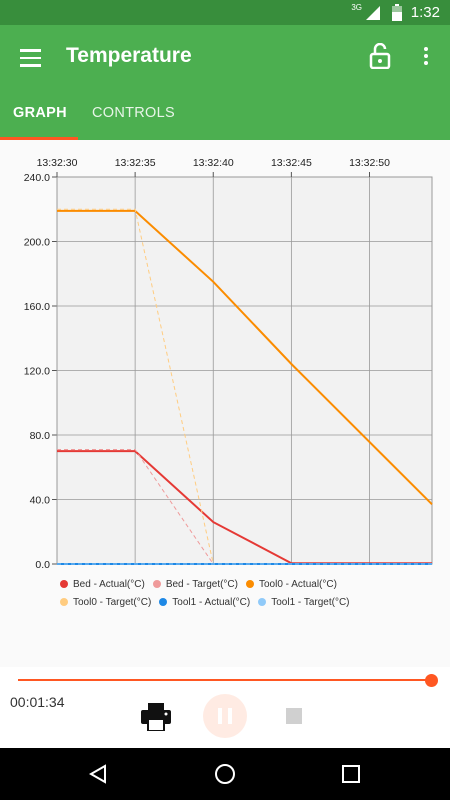  I want to click on navigation-bar, so click(225, 774).